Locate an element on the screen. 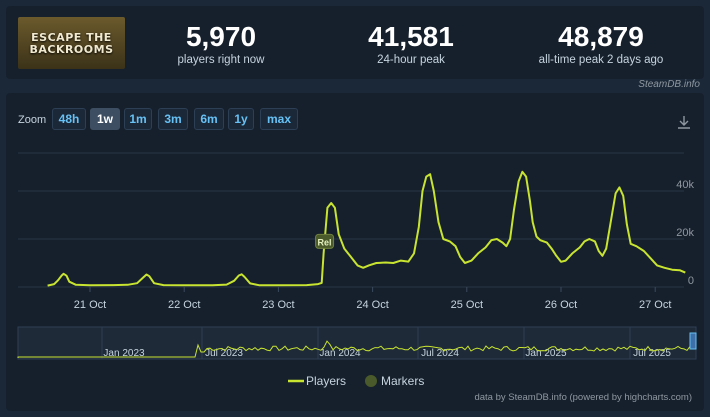  y-tick-label: 20k is located at coordinates (685, 233).